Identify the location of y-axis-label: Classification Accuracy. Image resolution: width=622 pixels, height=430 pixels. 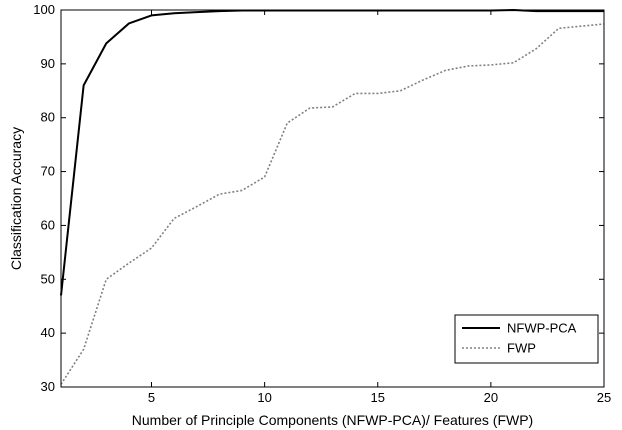
(16, 198).